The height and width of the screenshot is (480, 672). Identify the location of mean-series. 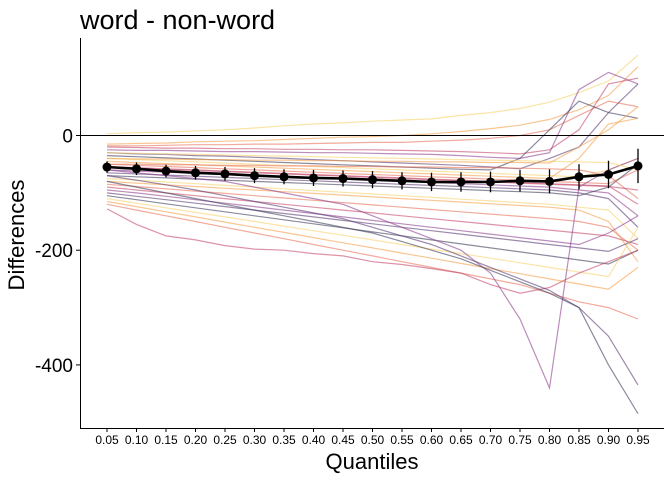
(372, 171).